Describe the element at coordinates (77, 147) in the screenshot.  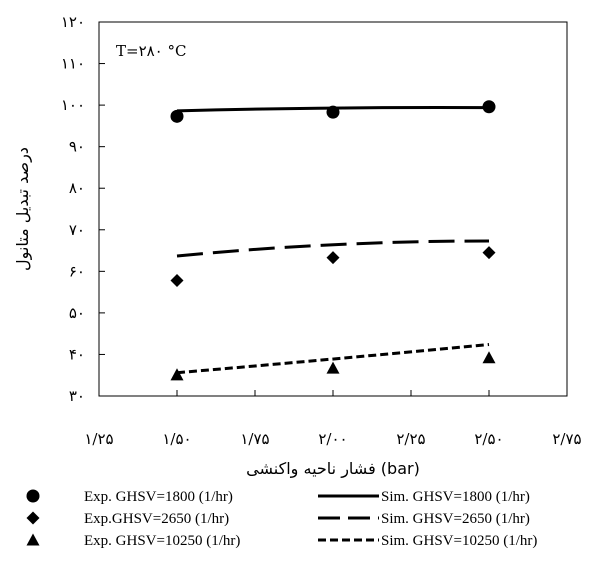
I see `y-tick-label: ۹۰` at that location.